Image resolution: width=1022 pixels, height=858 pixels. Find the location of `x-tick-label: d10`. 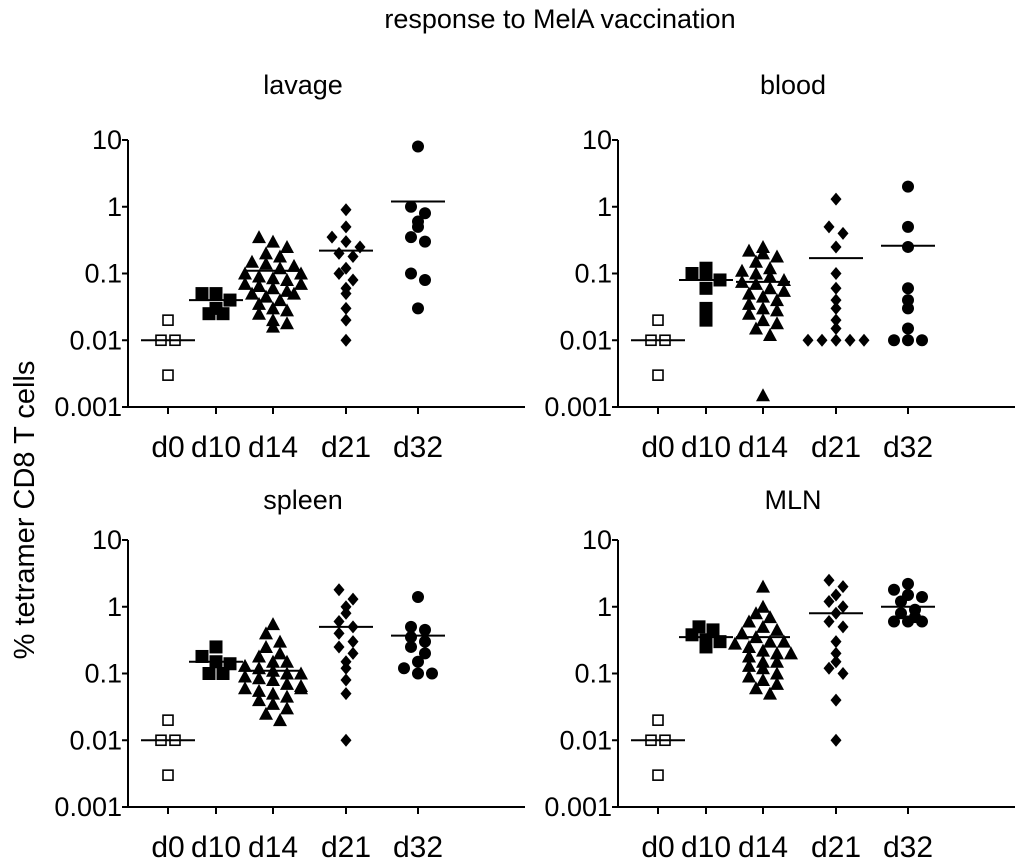

x-tick-label: d10 is located at coordinates (706, 844).